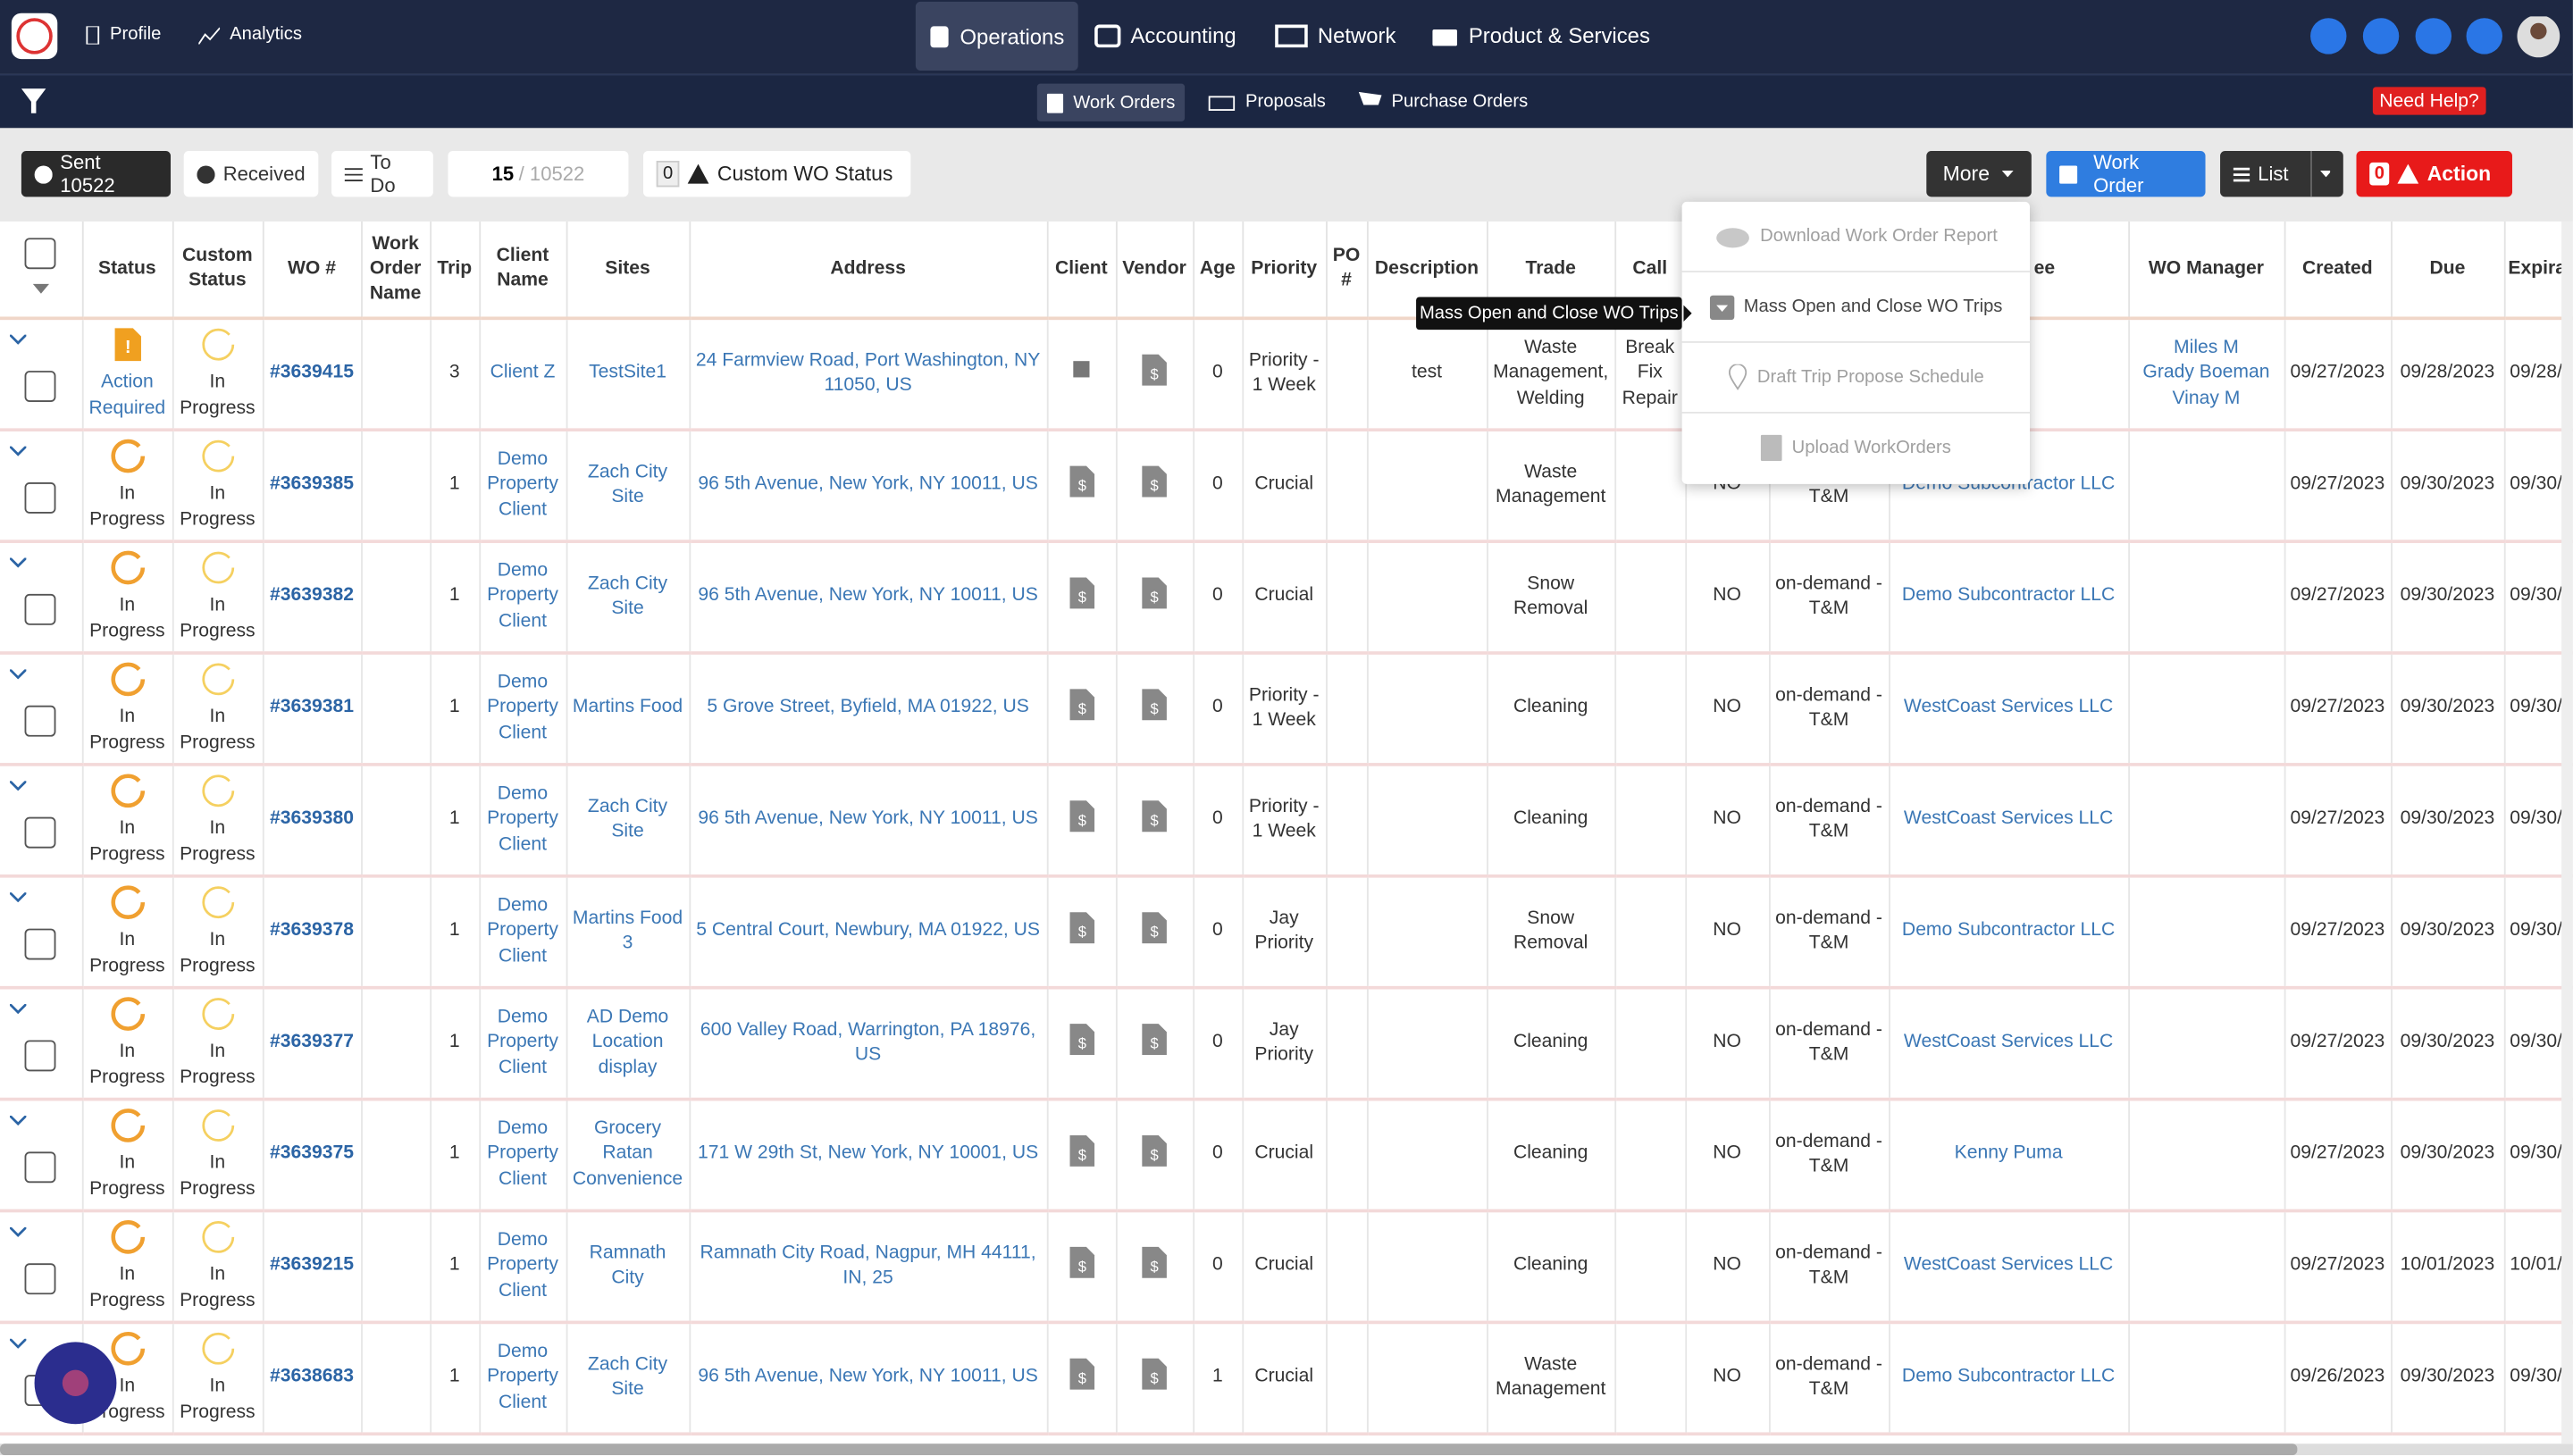  Describe the element at coordinates (1335, 35) in the screenshot. I see `tab-network: Network` at that location.